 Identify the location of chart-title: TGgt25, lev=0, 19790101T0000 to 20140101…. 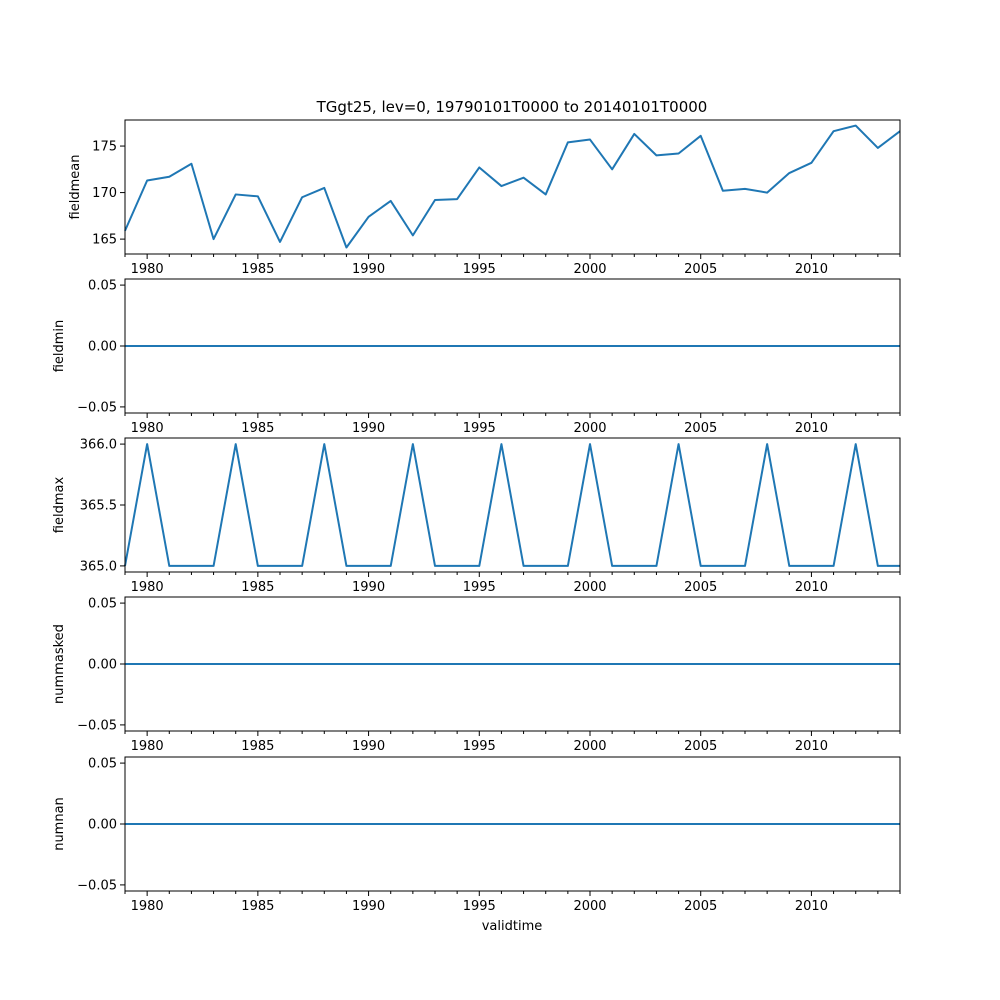
(512, 107).